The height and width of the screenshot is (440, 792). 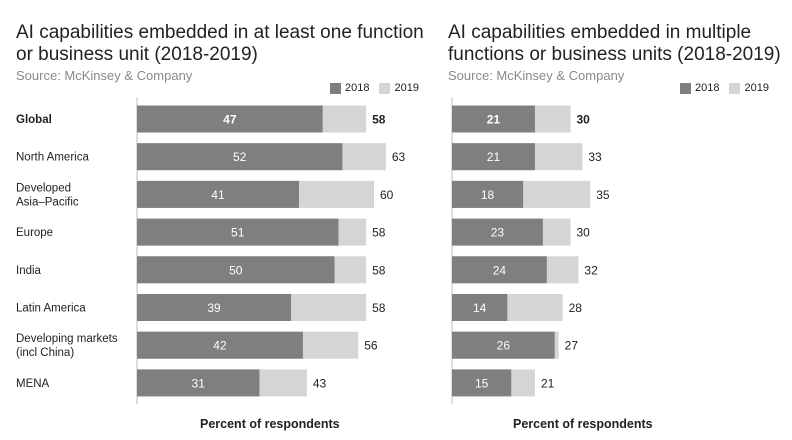 I want to click on data-label-2018: 50, so click(x=236, y=270).